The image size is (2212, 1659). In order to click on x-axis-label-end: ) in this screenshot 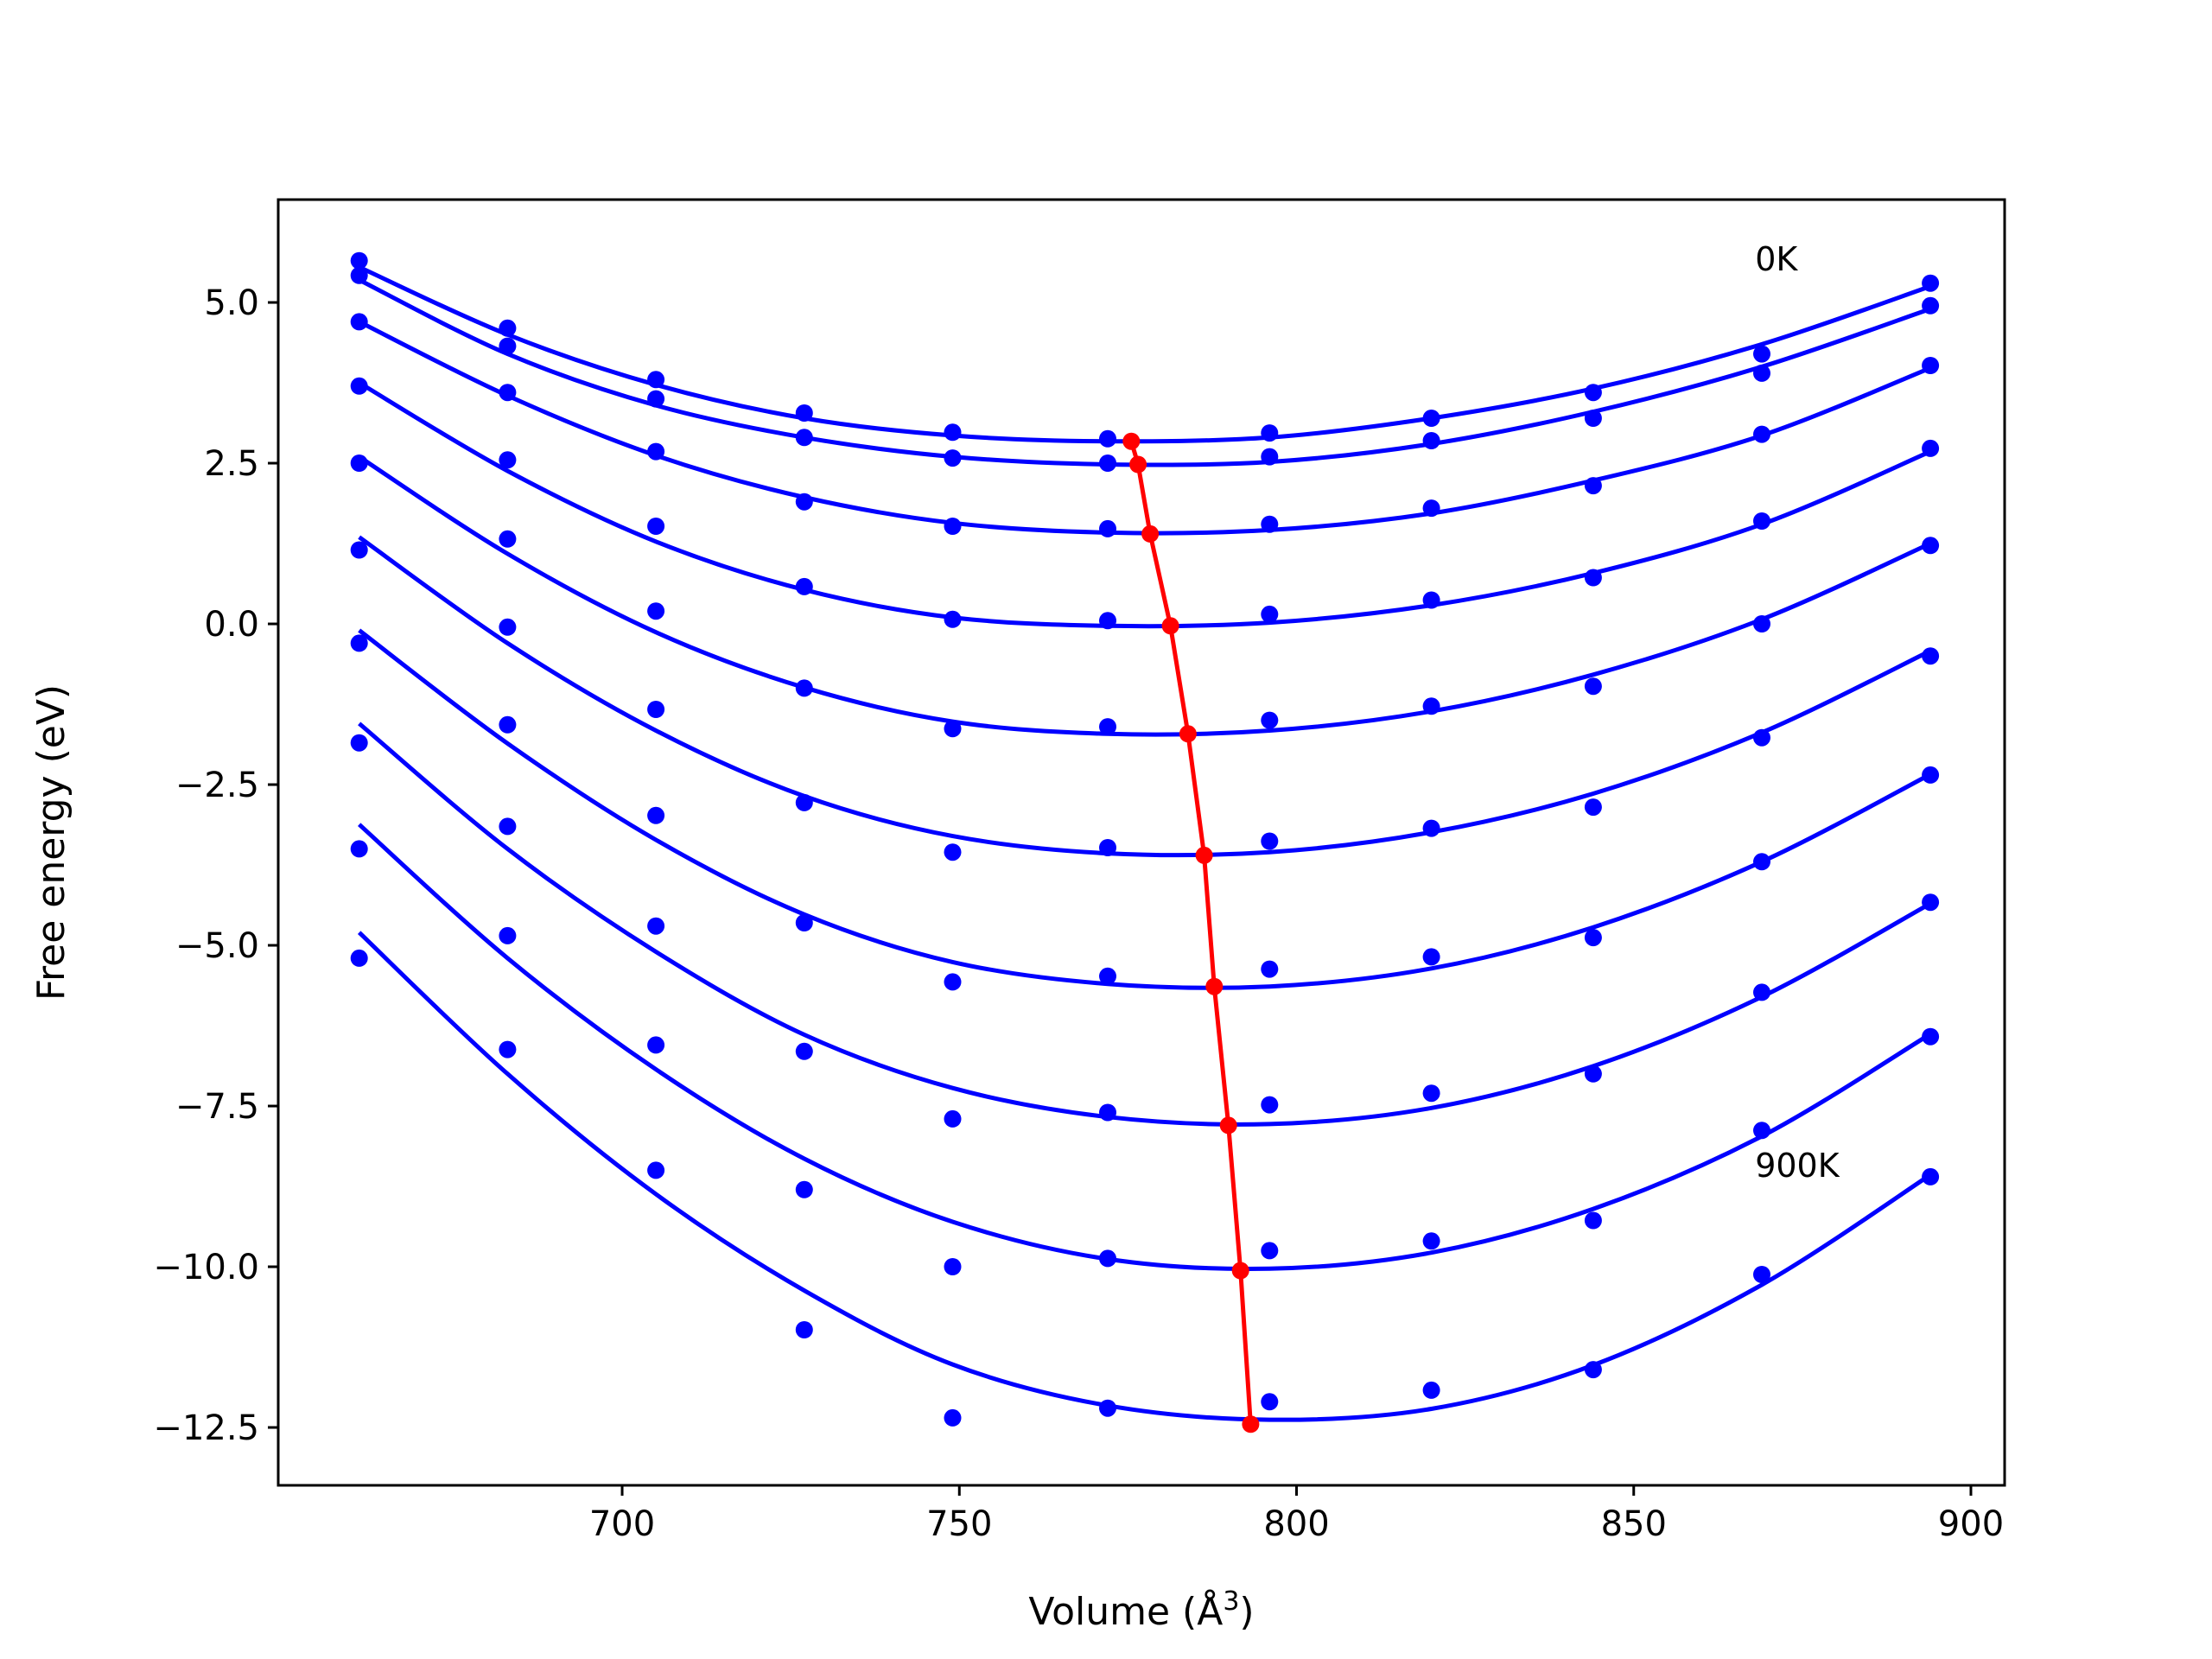, I will do `click(1246, 1612)`.